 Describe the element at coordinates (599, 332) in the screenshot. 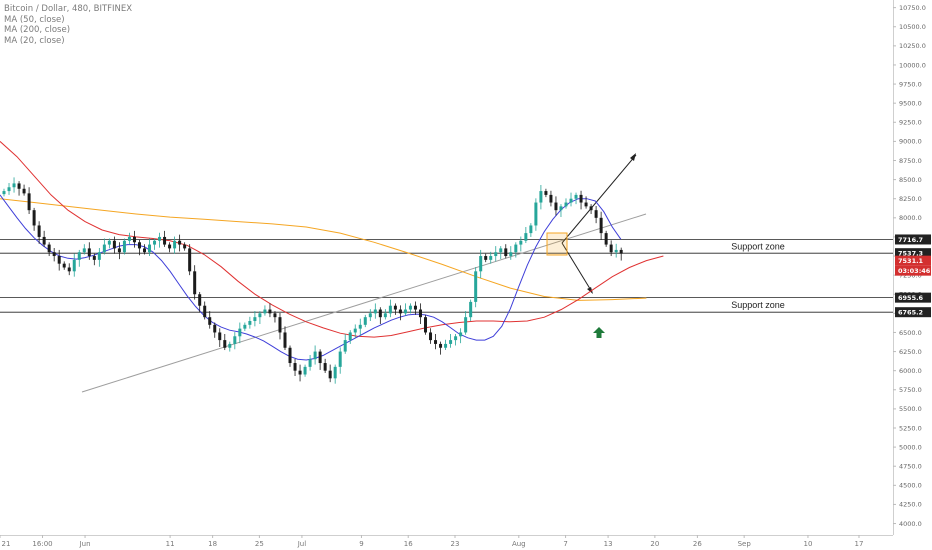

I see `up-arrow-icon` at that location.